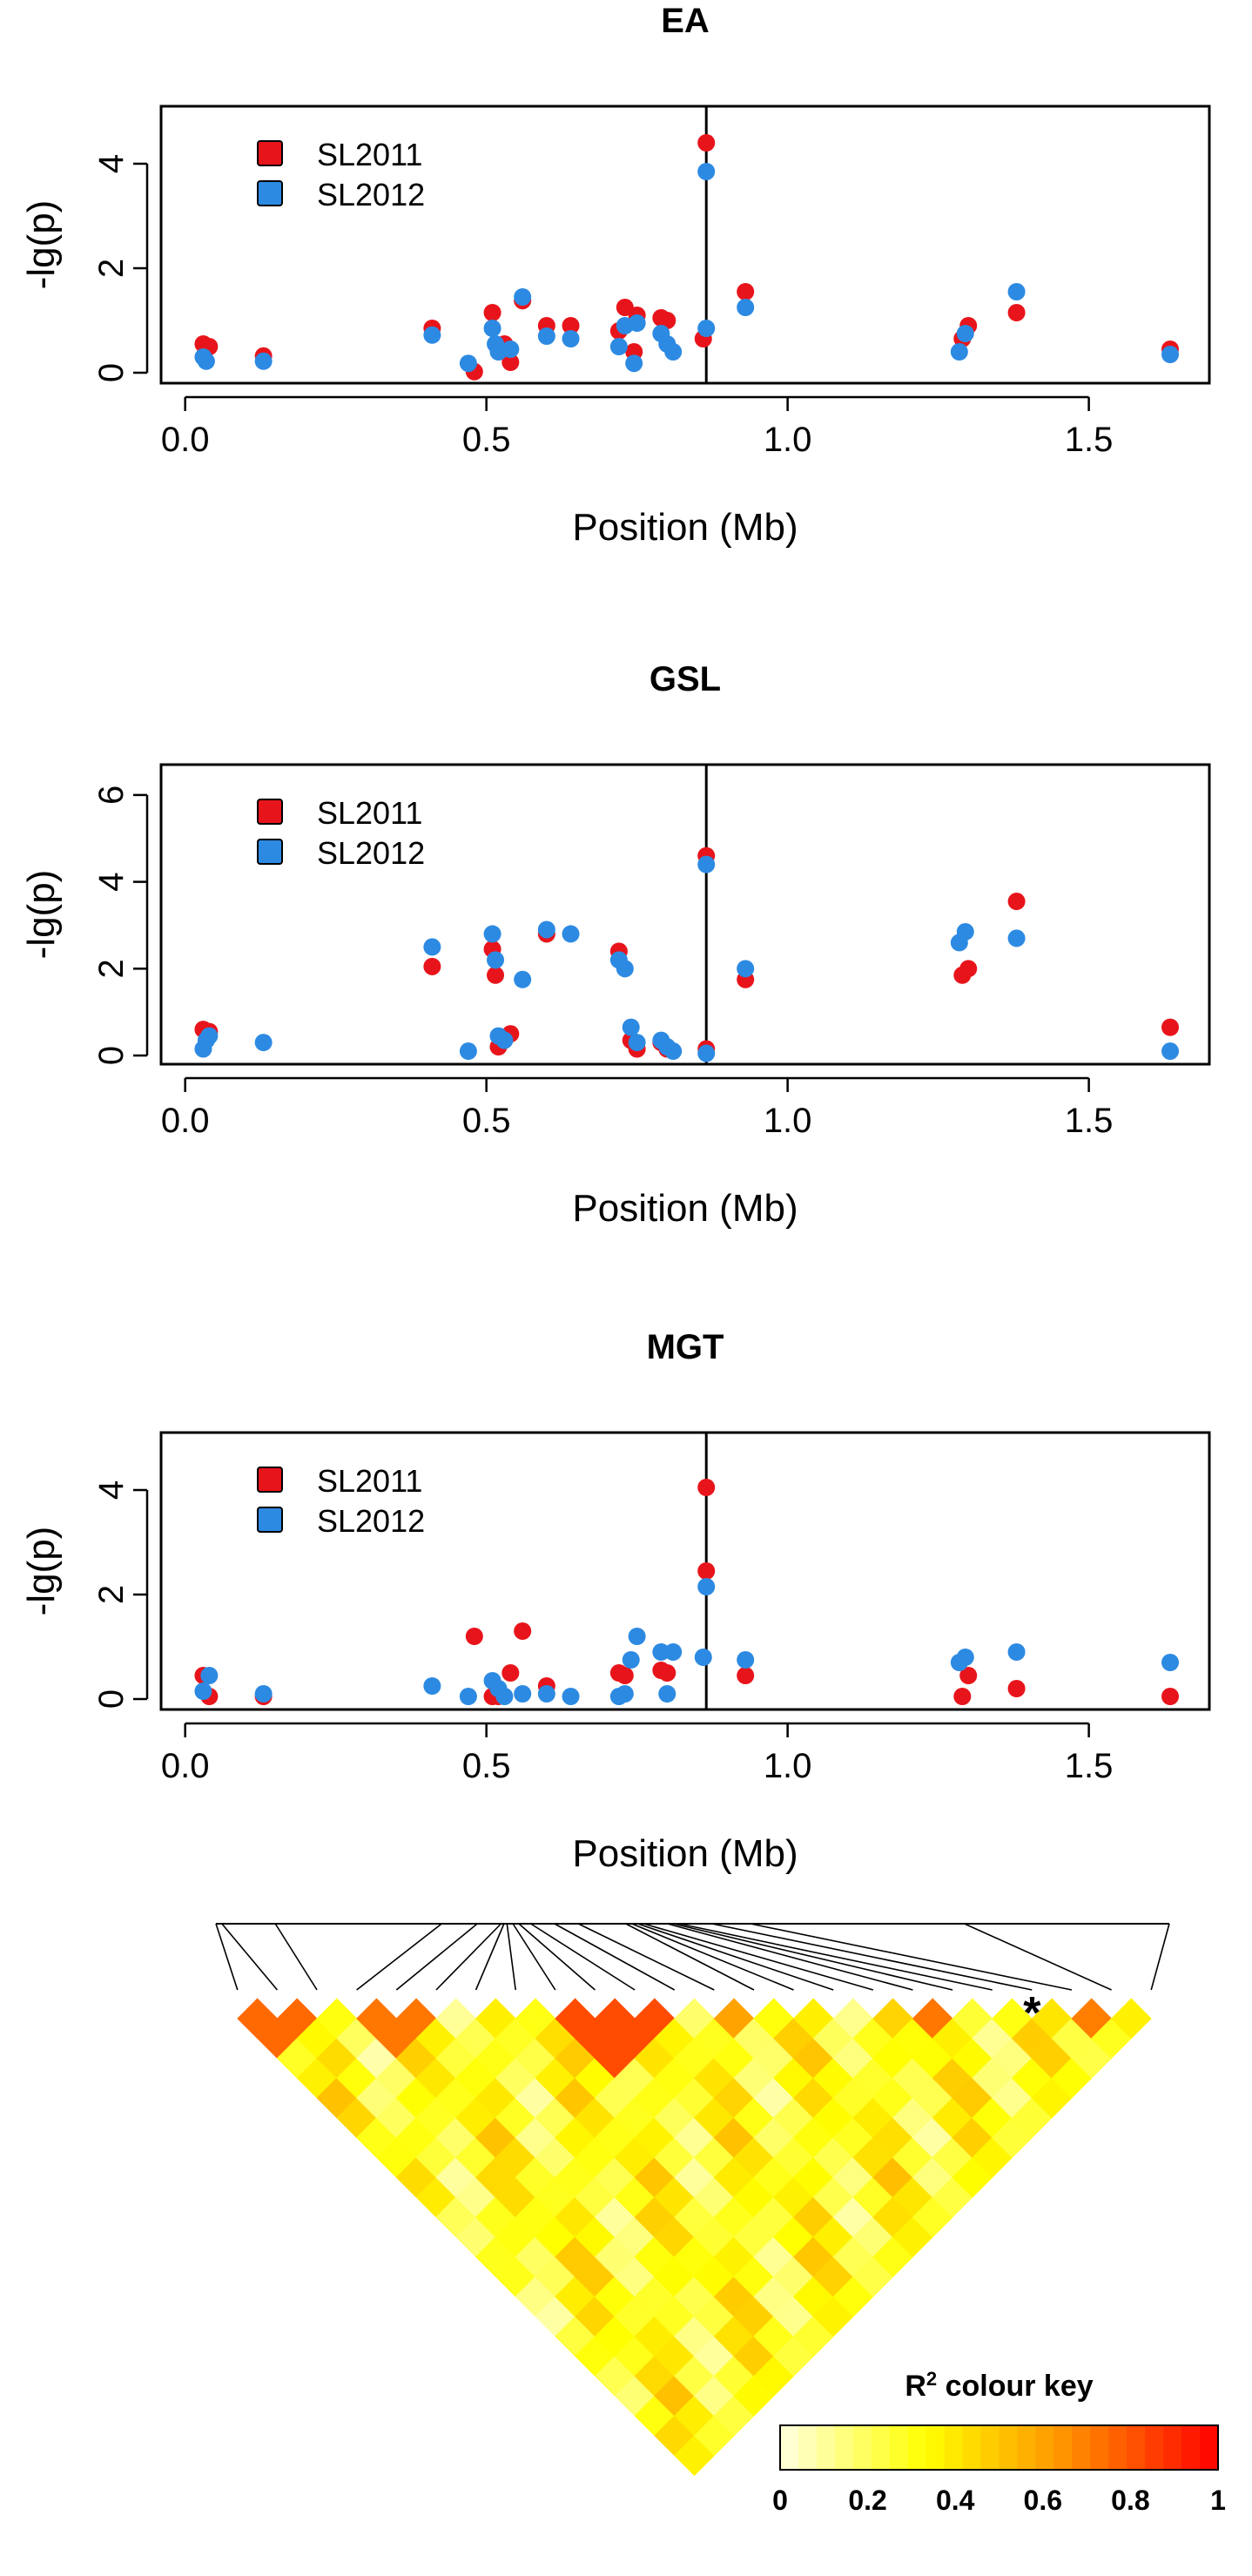 The image size is (1252, 2576). What do you see at coordinates (185, 440) in the screenshot?
I see `x-tick-label: 0.0` at bounding box center [185, 440].